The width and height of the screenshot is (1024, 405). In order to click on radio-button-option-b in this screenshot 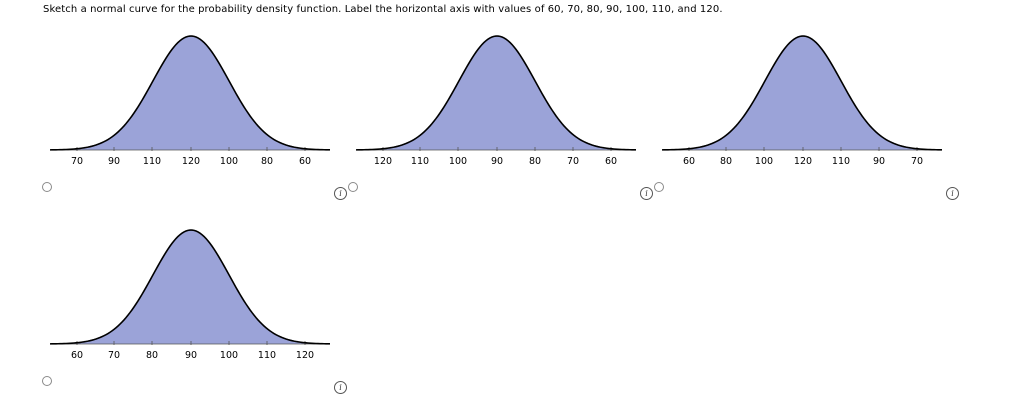, I will do `click(353, 187)`.